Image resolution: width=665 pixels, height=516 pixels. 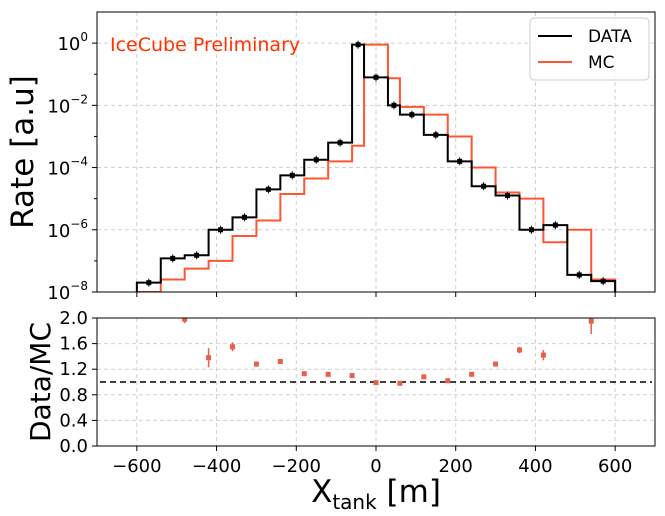 What do you see at coordinates (376, 294) in the screenshot?
I see `main-x-ticks` at bounding box center [376, 294].